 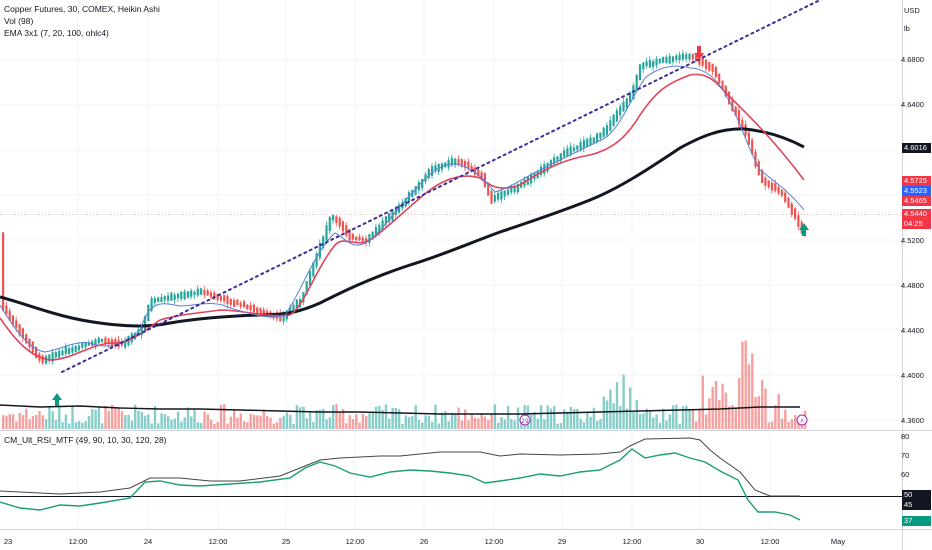 I want to click on rsi-tag-45: 45, so click(x=916, y=505).